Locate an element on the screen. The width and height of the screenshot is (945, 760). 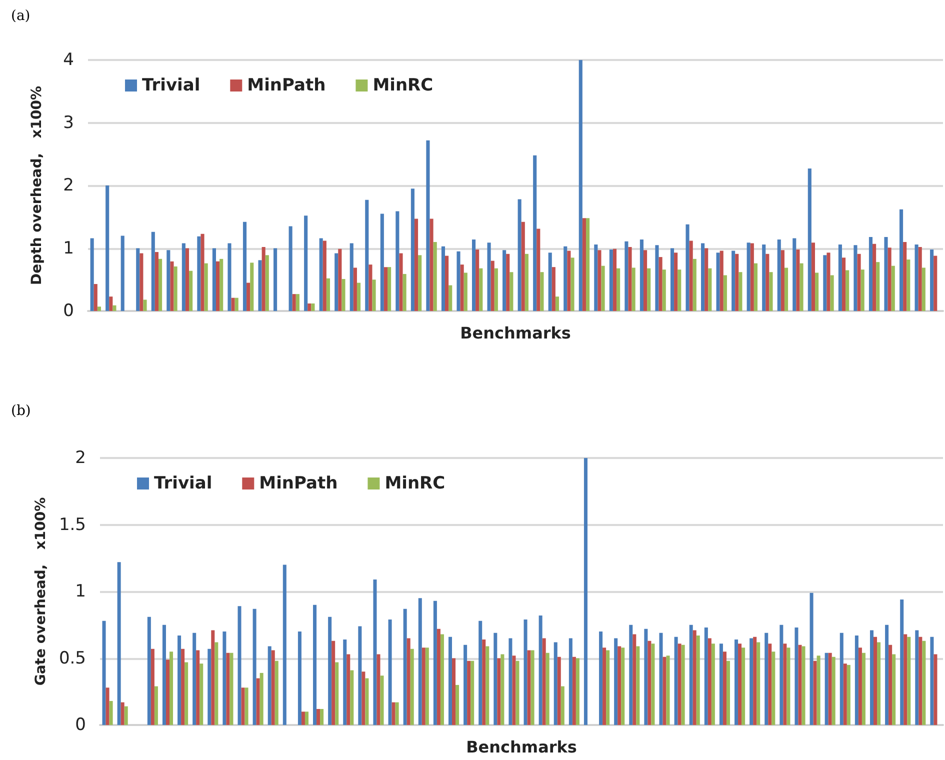
x-axis-title: Benchmarks is located at coordinates (521, 747).